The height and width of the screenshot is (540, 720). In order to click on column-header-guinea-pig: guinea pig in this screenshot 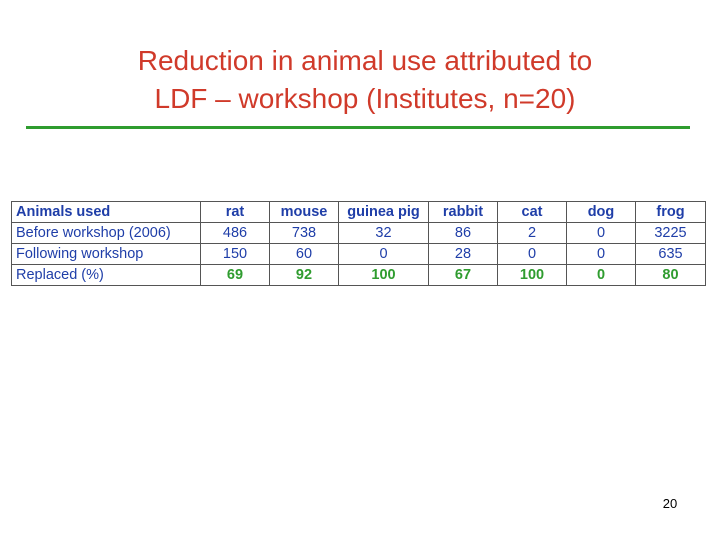, I will do `click(383, 212)`.